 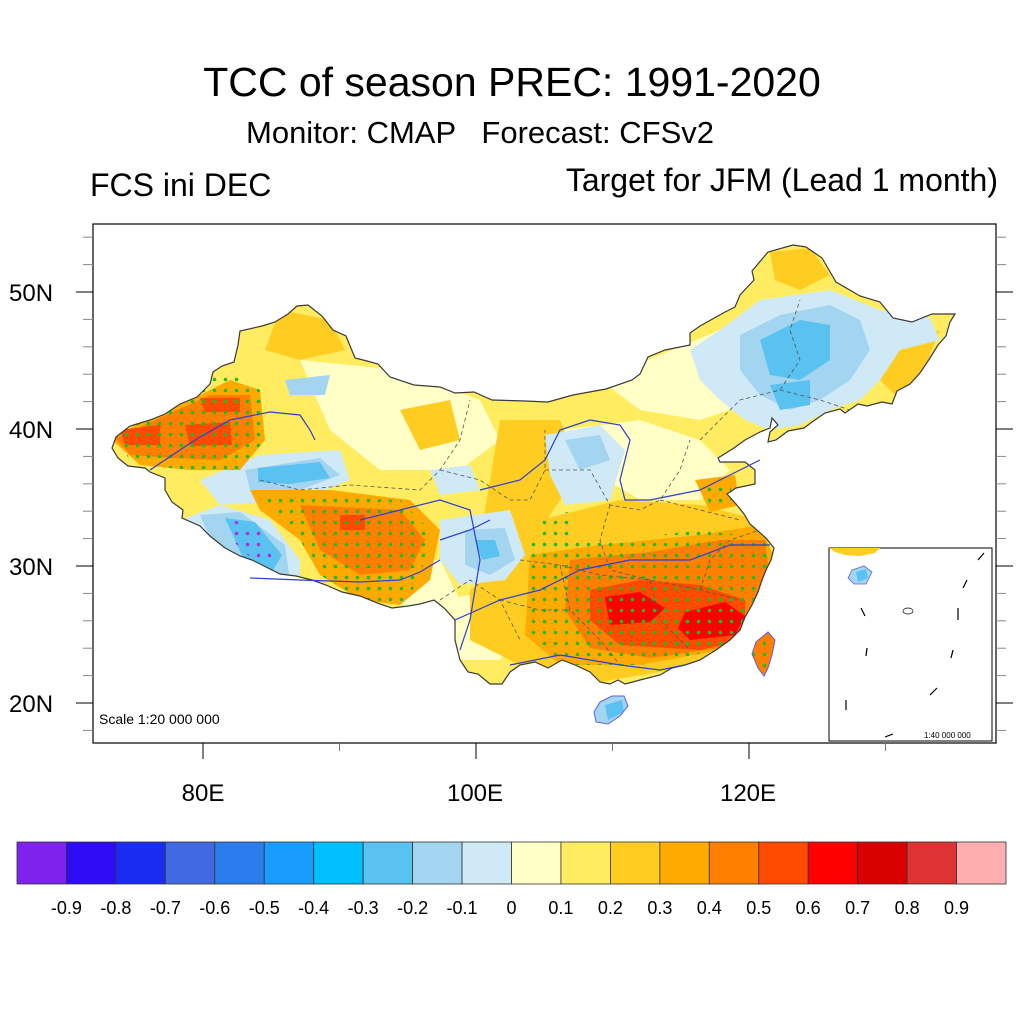 What do you see at coordinates (709, 908) in the screenshot?
I see `colorbar-level-label: 0.4` at bounding box center [709, 908].